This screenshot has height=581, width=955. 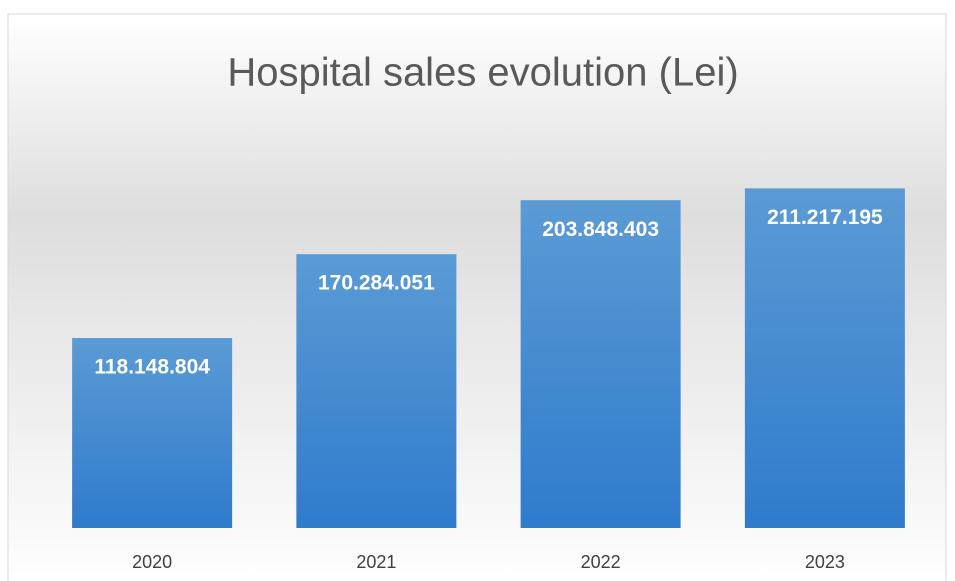 I want to click on data-label: 203.848.403, so click(x=600, y=229).